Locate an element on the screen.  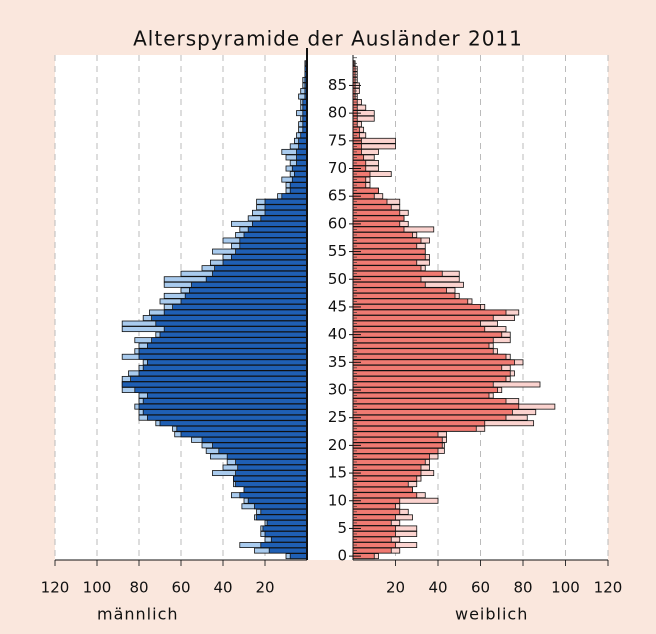
y-tick-label: 85 is located at coordinates (337, 85).